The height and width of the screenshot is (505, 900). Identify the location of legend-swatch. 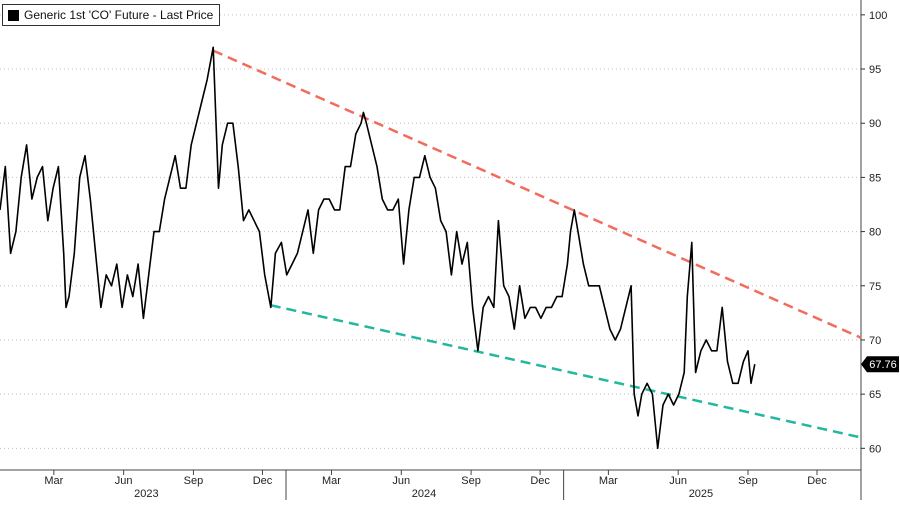
(13, 15).